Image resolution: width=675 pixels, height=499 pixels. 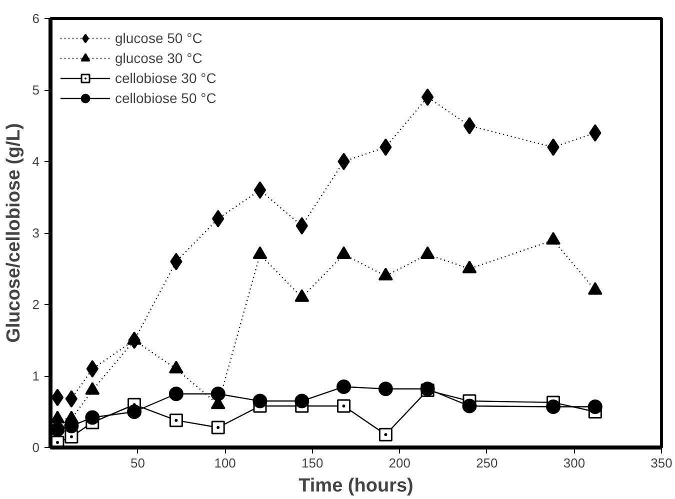 I want to click on y-tick-label: 1, so click(x=36, y=376).